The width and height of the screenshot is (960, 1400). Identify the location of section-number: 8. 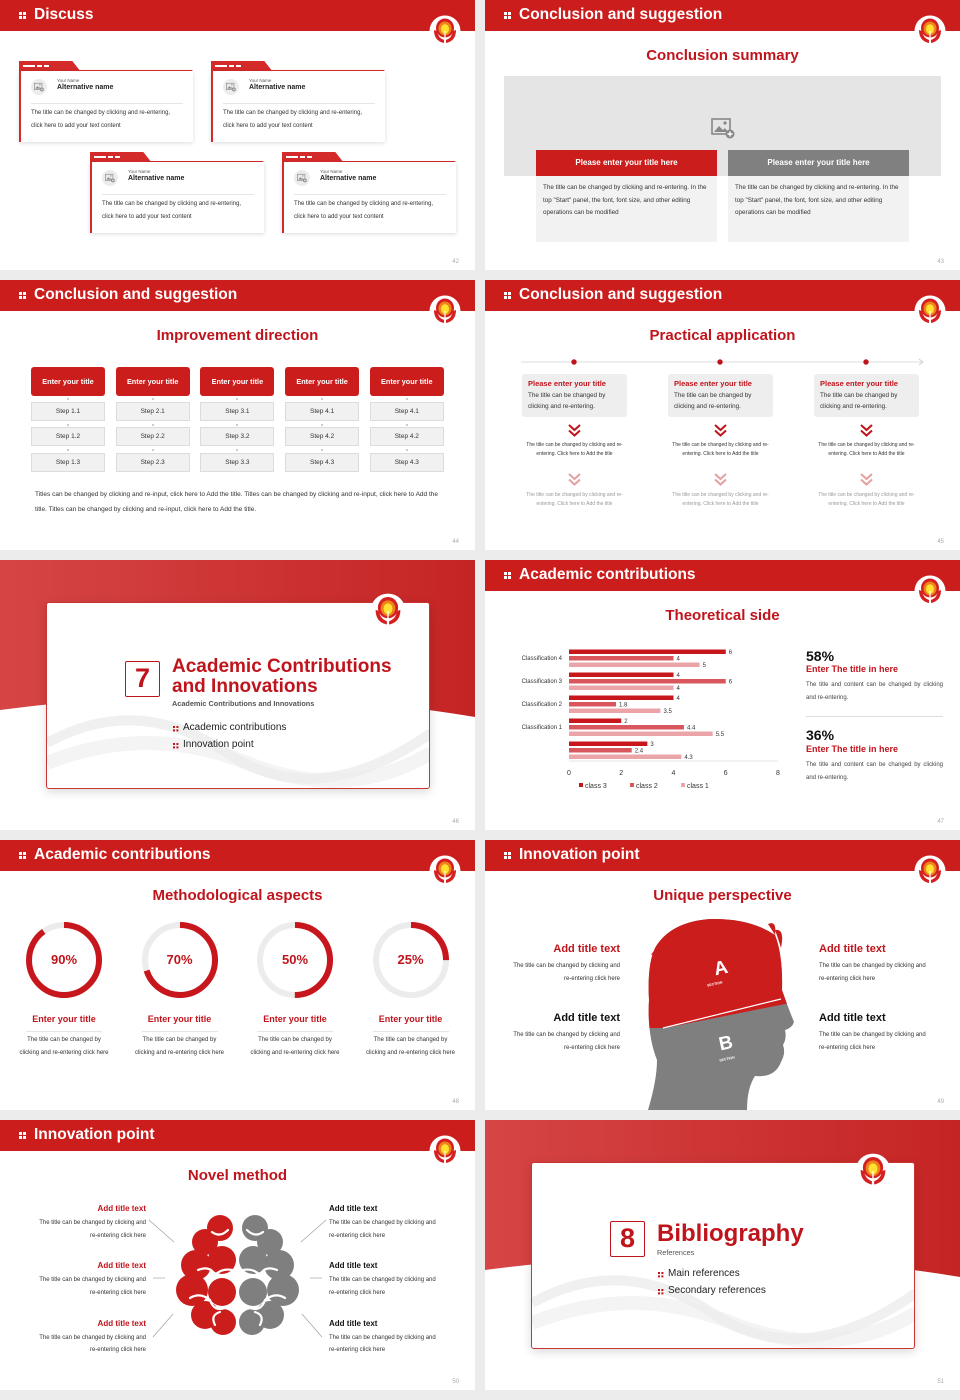
(627, 1239).